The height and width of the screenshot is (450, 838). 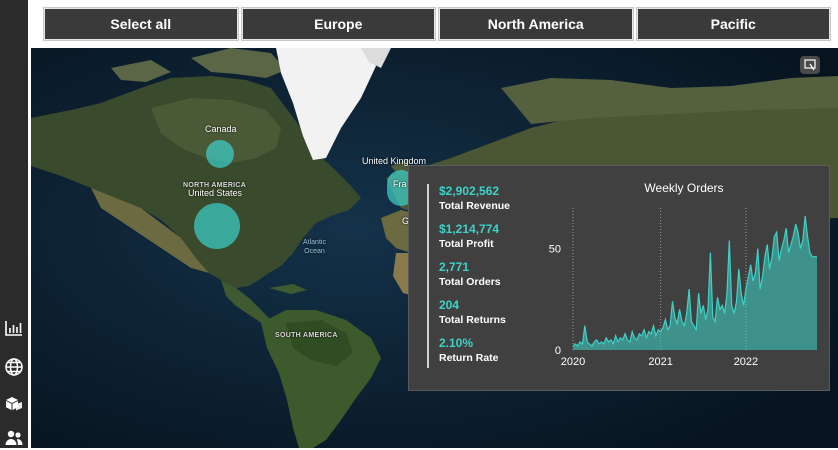 I want to click on weekly-orders-line, so click(x=694, y=281).